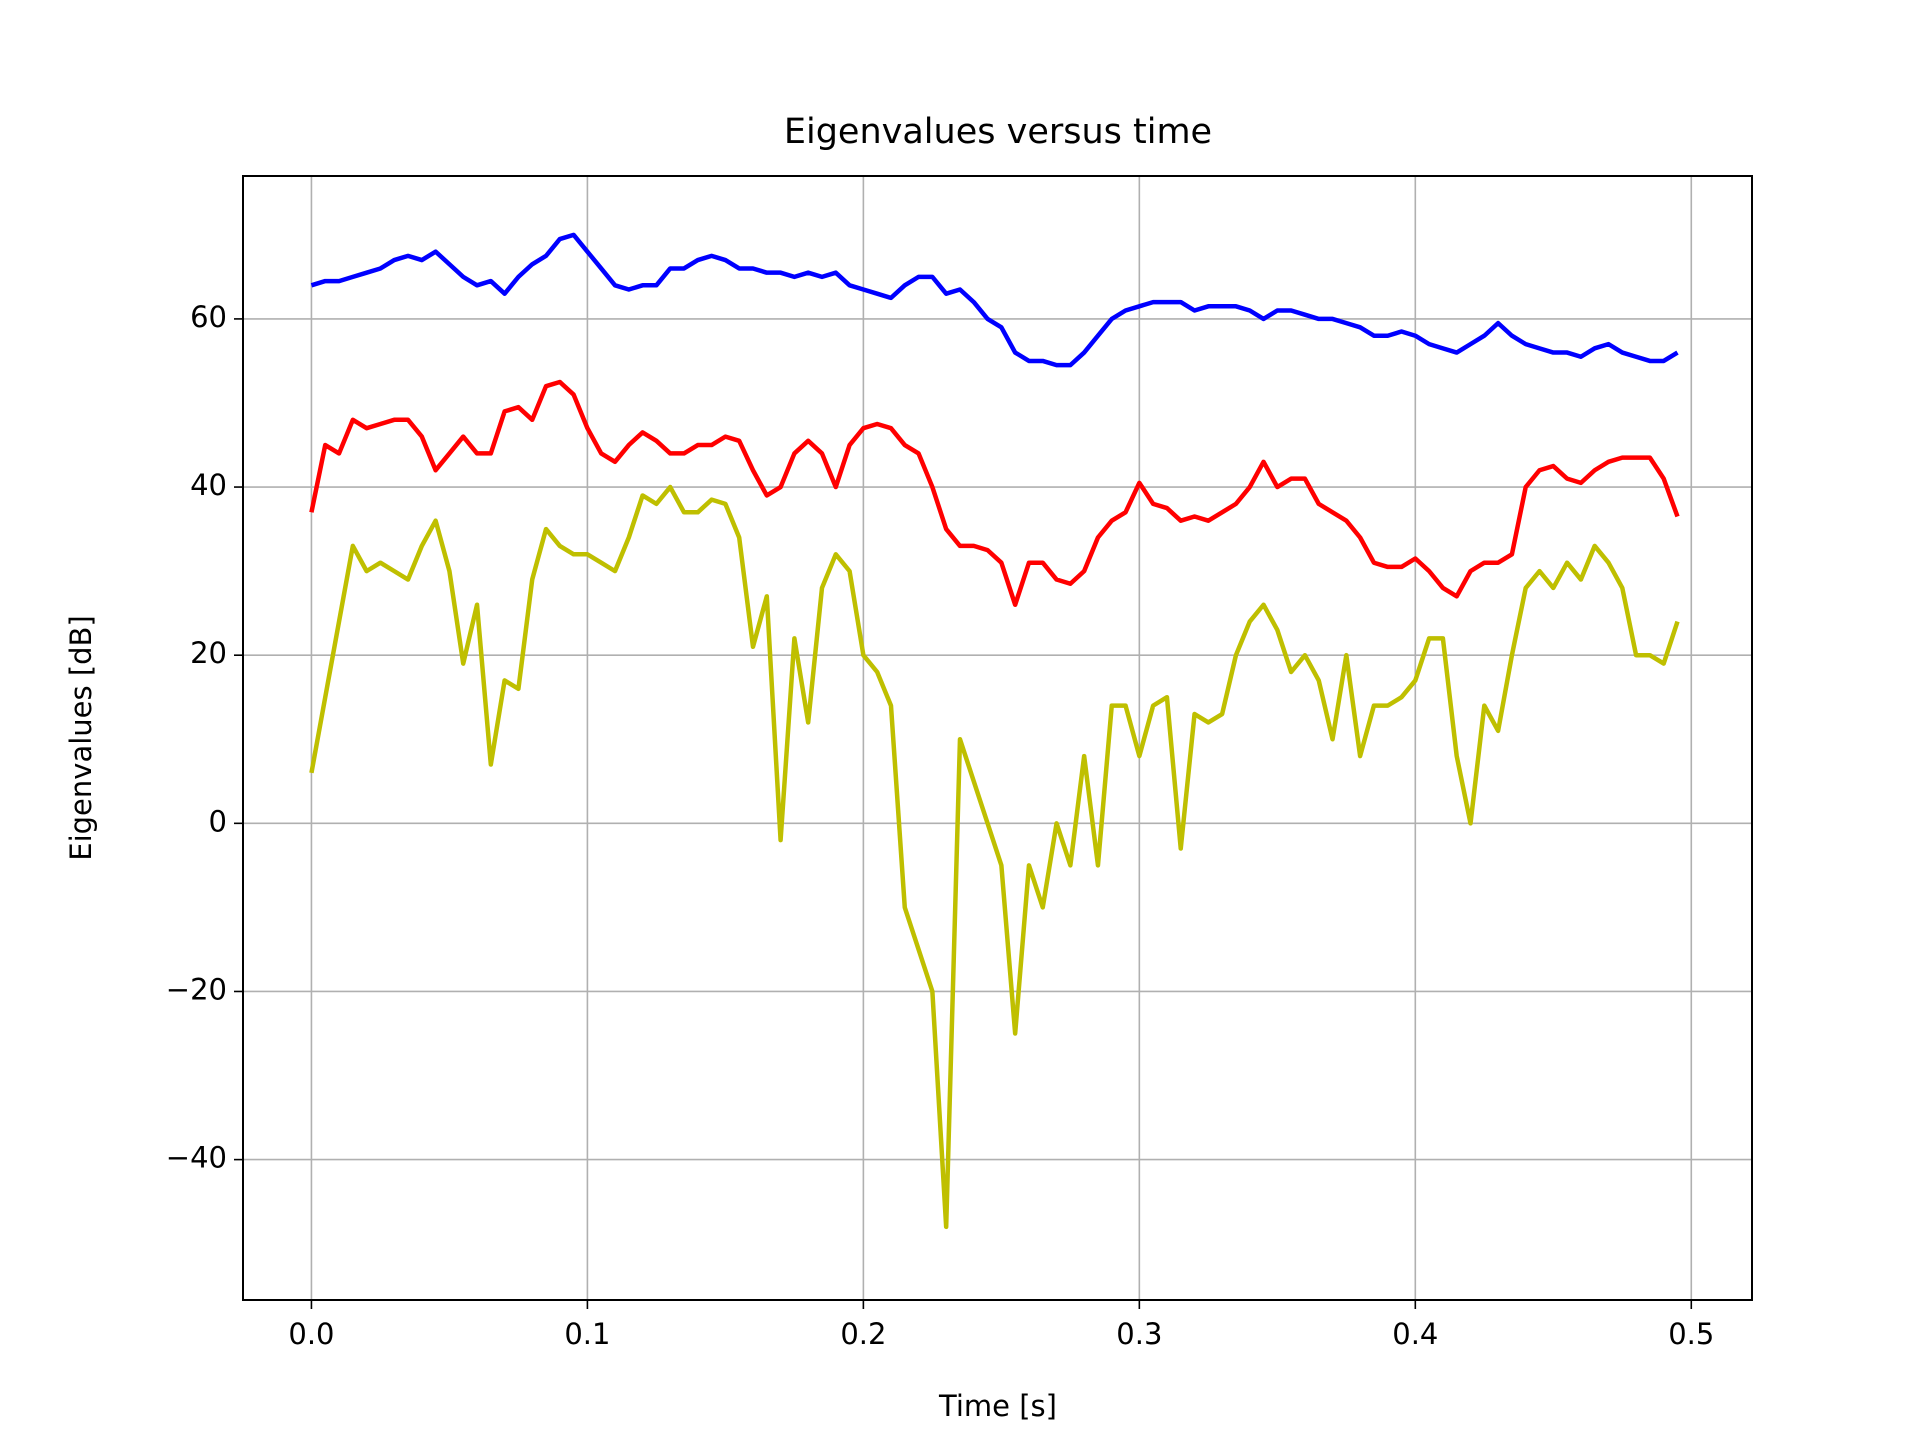 The width and height of the screenshot is (1920, 1440). I want to click on x-tick-label: 0.2, so click(863, 1334).